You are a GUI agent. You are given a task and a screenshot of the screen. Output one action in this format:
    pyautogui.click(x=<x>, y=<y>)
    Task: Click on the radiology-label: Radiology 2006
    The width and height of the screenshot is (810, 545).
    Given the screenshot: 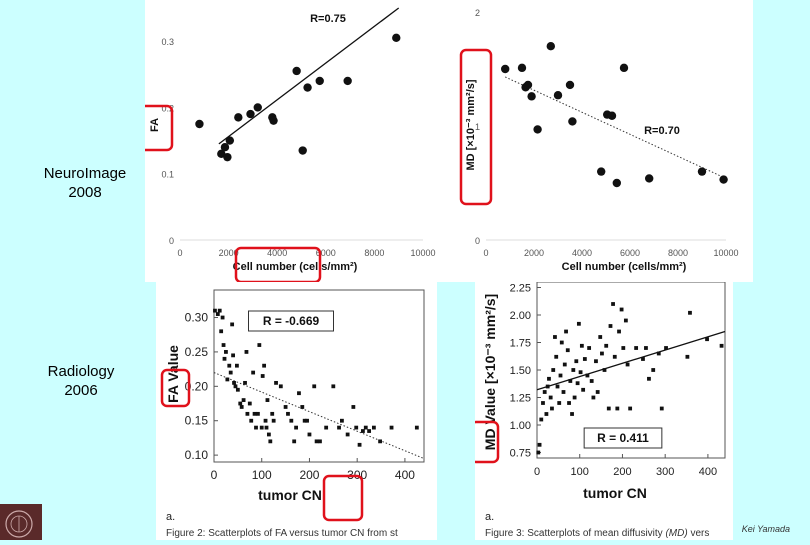 What is the action you would take?
    pyautogui.click(x=81, y=381)
    